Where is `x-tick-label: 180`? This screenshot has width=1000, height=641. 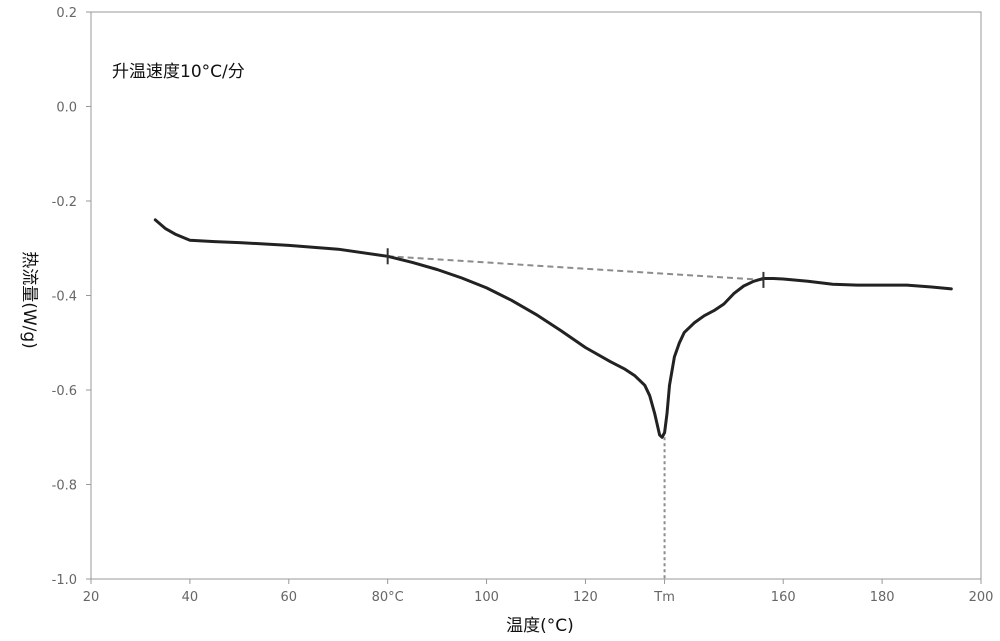 x-tick-label: 180 is located at coordinates (882, 597).